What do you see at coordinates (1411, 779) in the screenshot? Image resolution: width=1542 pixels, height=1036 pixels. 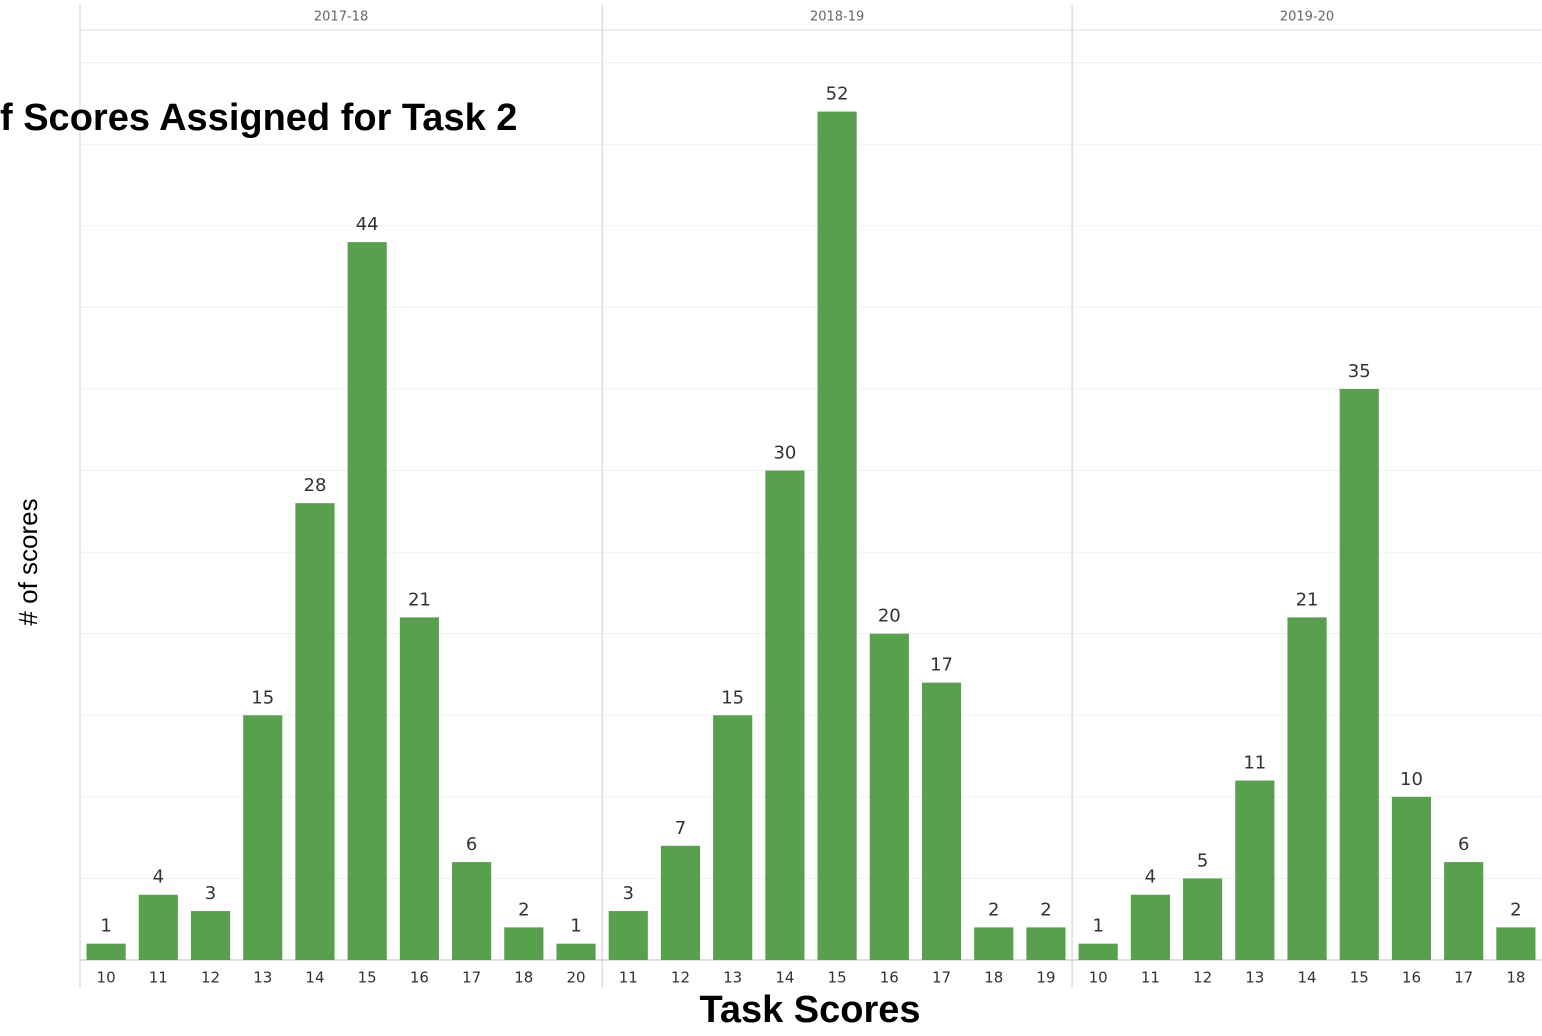 I see `value-label: 10` at bounding box center [1411, 779].